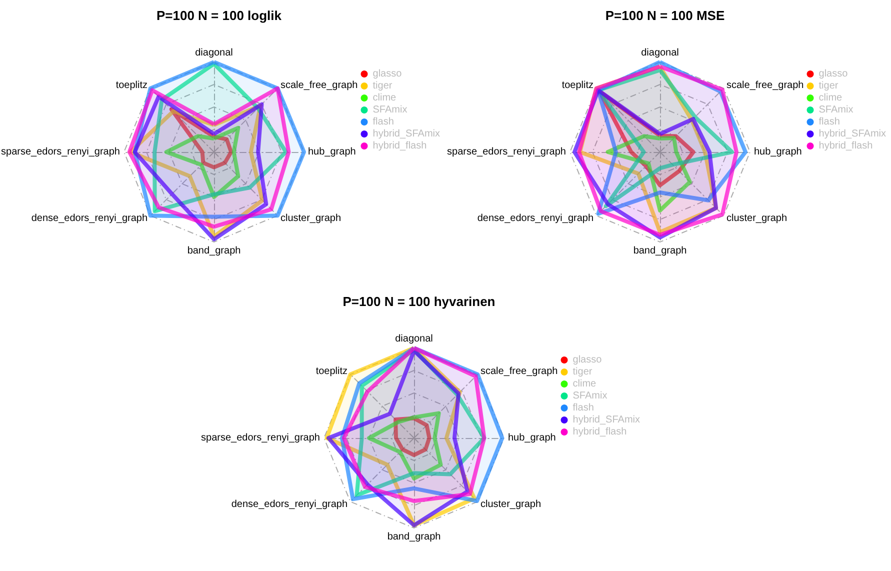 This screenshot has height=571, width=891. Describe the element at coordinates (419, 301) in the screenshot. I see `chart-title: P=100 N = 100 hyvarinen` at that location.